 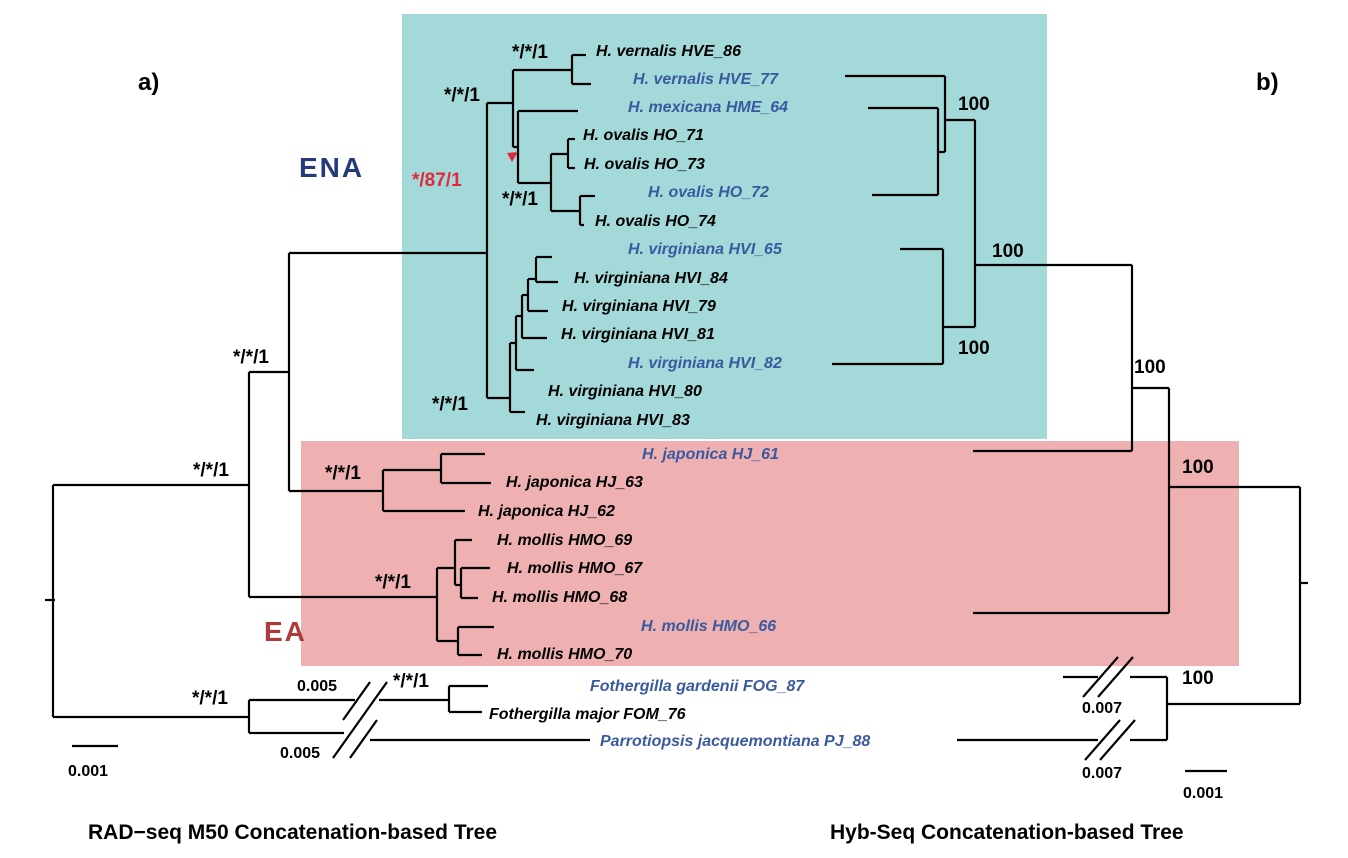 I want to click on taxon-label: H. japonica HJ_62, so click(x=546, y=511).